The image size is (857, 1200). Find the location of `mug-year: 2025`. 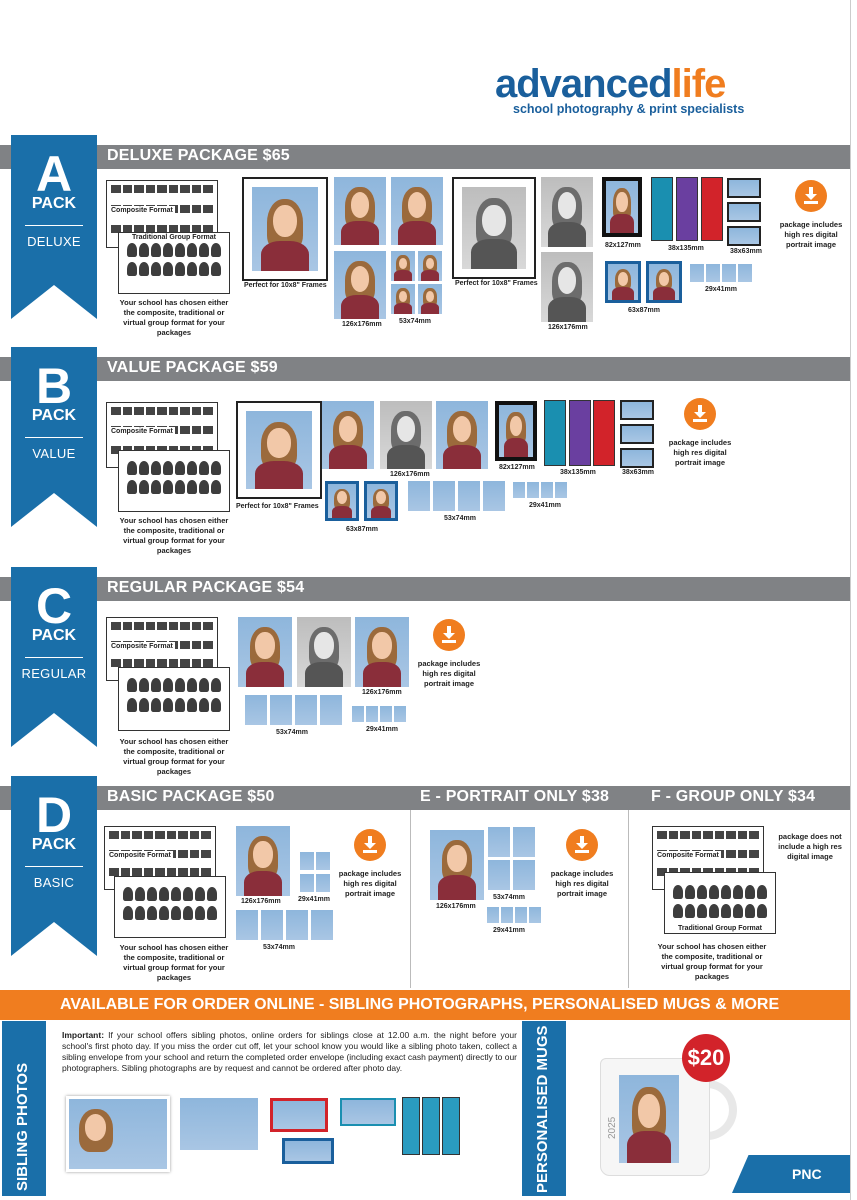

mug-year: 2025 is located at coordinates (612, 1127).